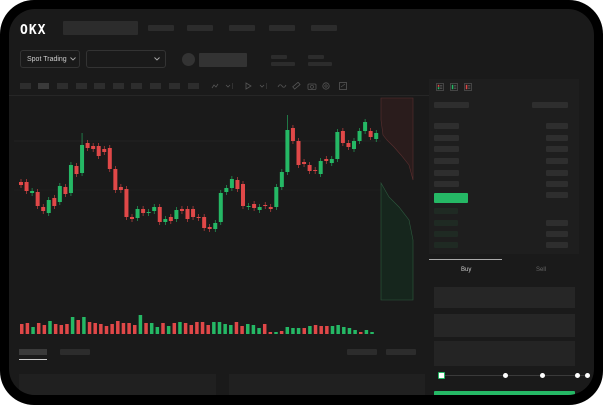 The image size is (603, 405). I want to click on spot-trading-dropdown: Spot Trading, so click(50, 59).